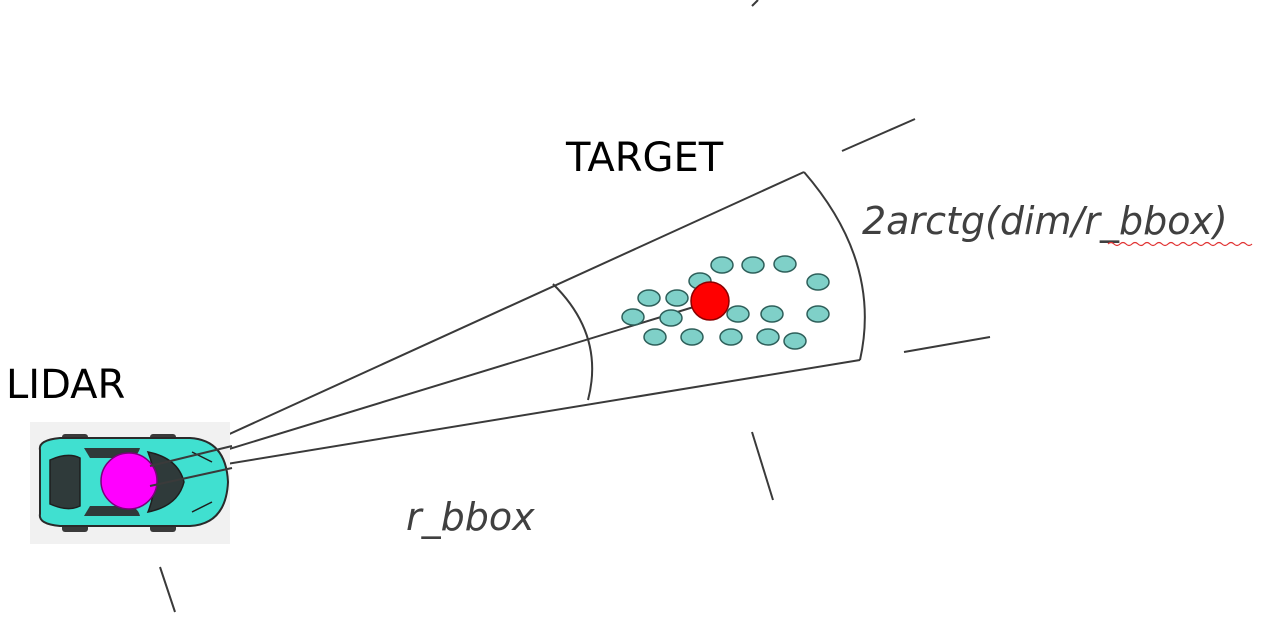 Image resolution: width=1280 pixels, height=640 pixels. Describe the element at coordinates (573, 342) in the screenshot. I see `angle-arc` at that location.